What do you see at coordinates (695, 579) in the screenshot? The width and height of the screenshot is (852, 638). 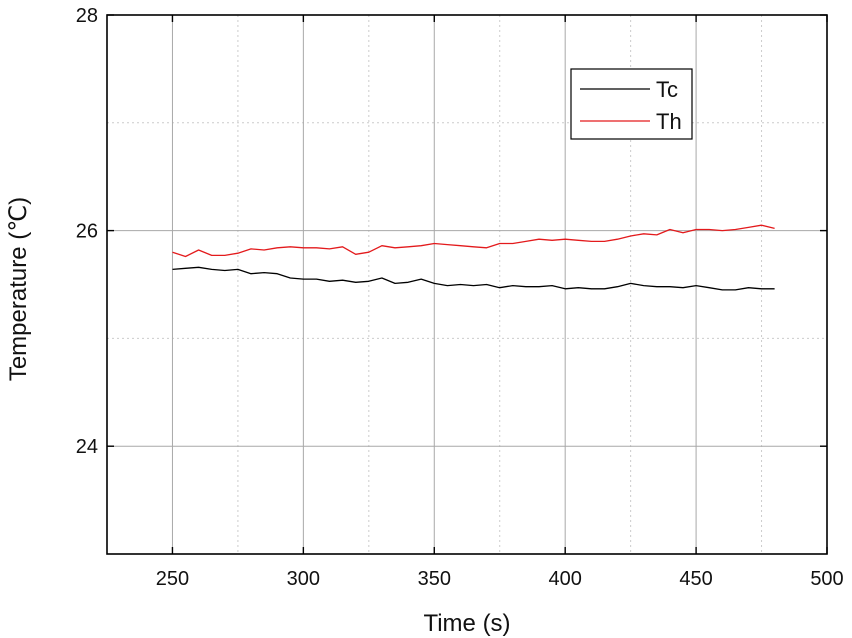 I see `x-tick-label: 450` at bounding box center [695, 579].